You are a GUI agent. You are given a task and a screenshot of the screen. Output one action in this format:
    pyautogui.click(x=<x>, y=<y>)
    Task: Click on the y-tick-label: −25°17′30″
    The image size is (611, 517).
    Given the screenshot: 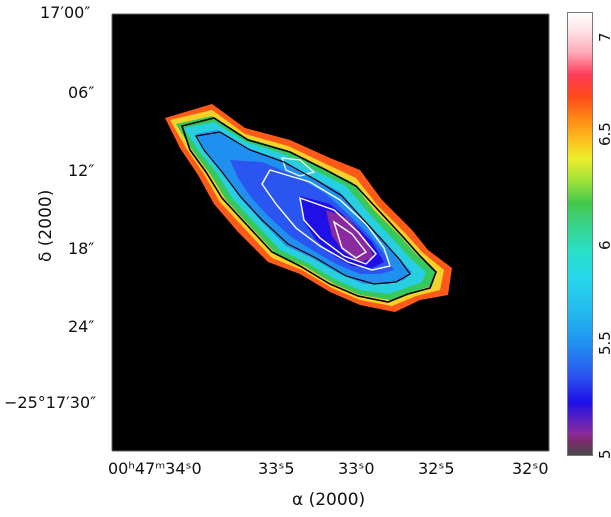 What is the action you would take?
    pyautogui.click(x=50, y=402)
    